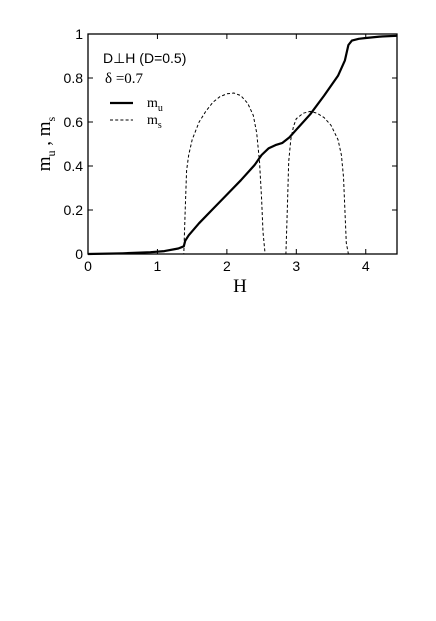 This screenshot has height=621, width=436. What do you see at coordinates (74, 210) in the screenshot?
I see `y-tick-label: 0.2` at bounding box center [74, 210].